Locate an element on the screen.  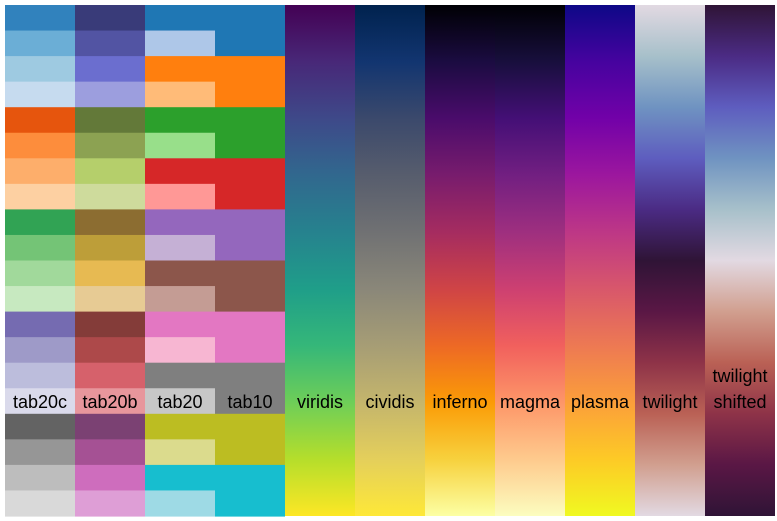
label-plasma: plasma is located at coordinates (600, 402).